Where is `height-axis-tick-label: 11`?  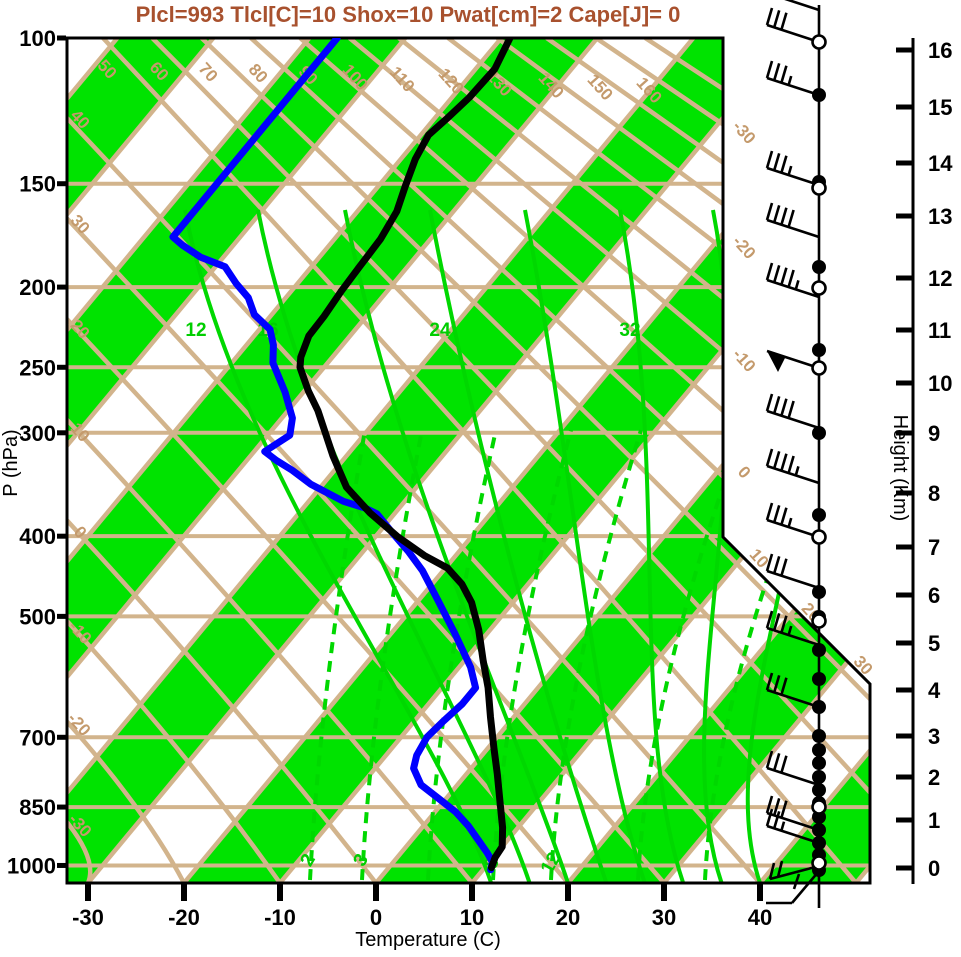 height-axis-tick-label: 11 is located at coordinates (939, 330).